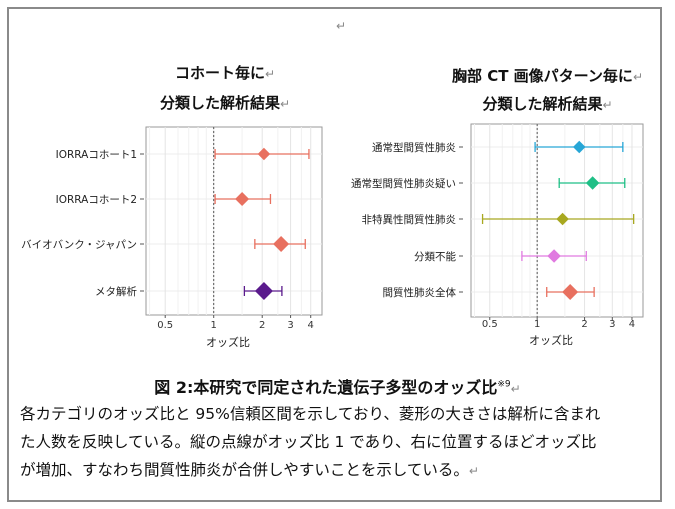  I want to click on row-label: IORRAコホート1, so click(96, 155).